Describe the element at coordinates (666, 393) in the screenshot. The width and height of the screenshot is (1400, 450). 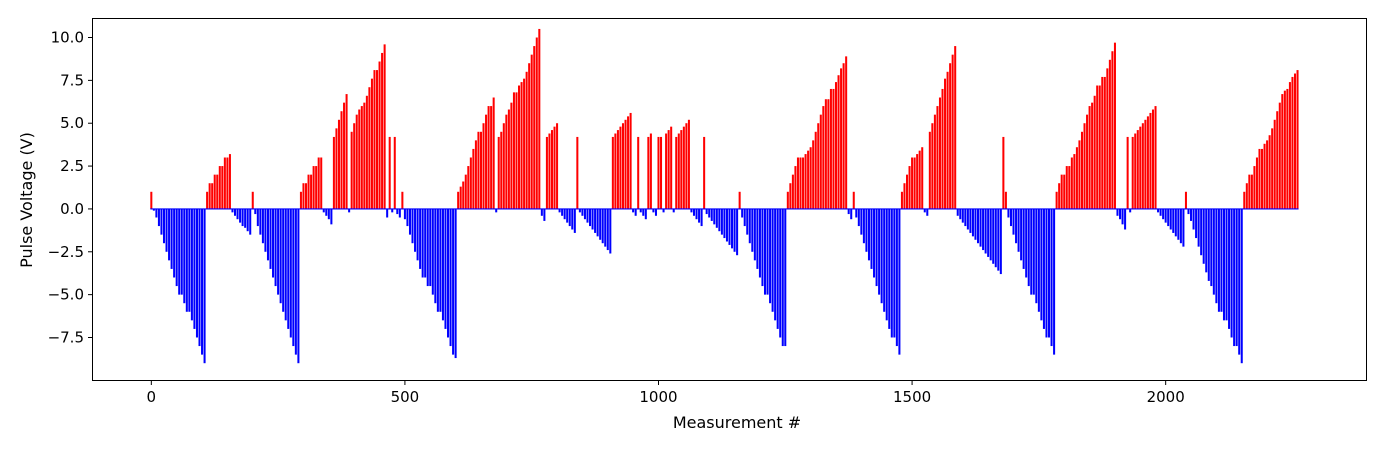
I see `x-axis-ticks: 0 500 1000 1500 2000` at that location.